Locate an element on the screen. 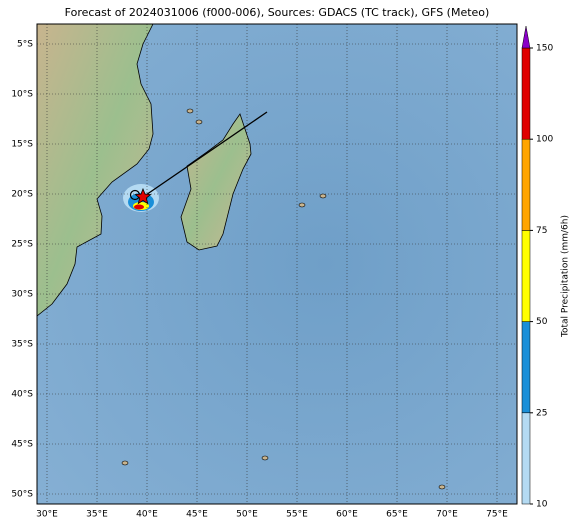  lat-label: 35°S is located at coordinates (22, 345).